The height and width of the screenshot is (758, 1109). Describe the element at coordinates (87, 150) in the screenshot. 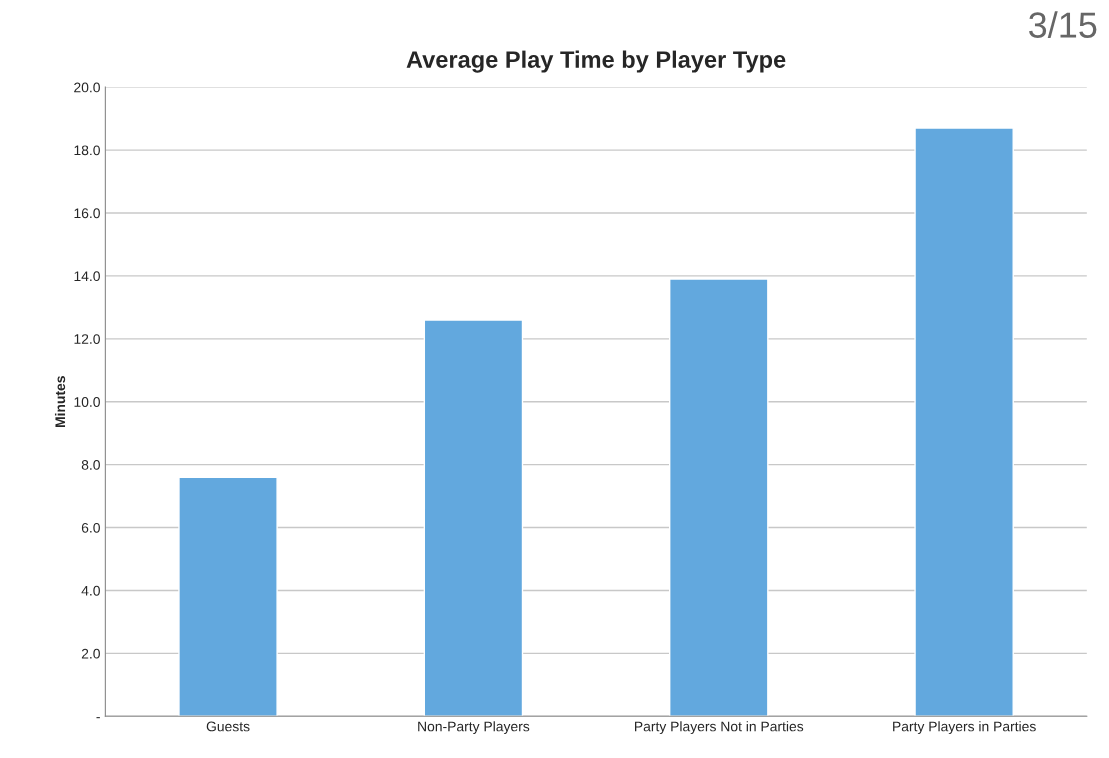

I see `y-tick-label: 18.0` at that location.